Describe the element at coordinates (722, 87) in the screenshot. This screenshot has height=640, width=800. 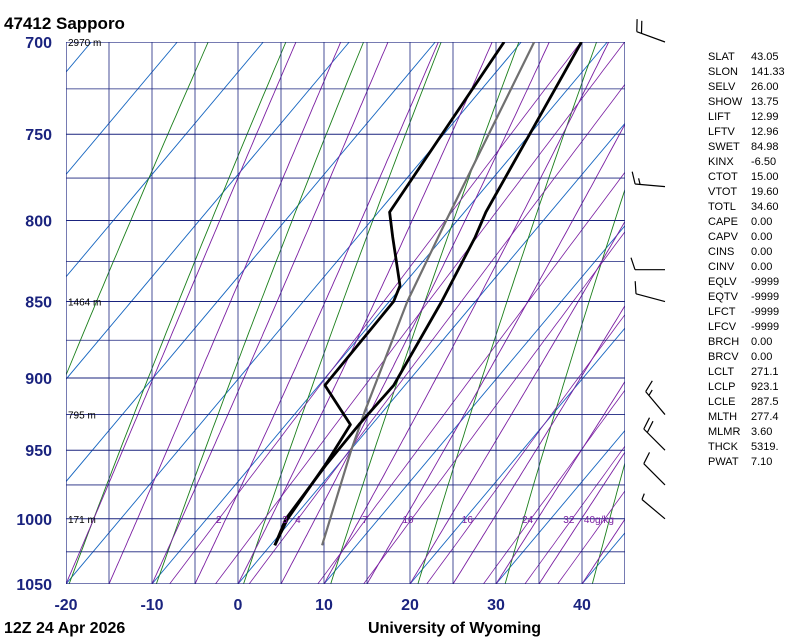
I see `index-name: SELV` at that location.